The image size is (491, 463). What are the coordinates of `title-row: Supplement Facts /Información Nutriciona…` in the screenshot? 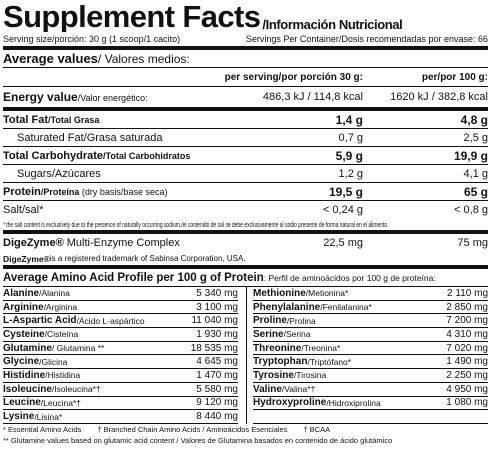 It's located at (245, 16).